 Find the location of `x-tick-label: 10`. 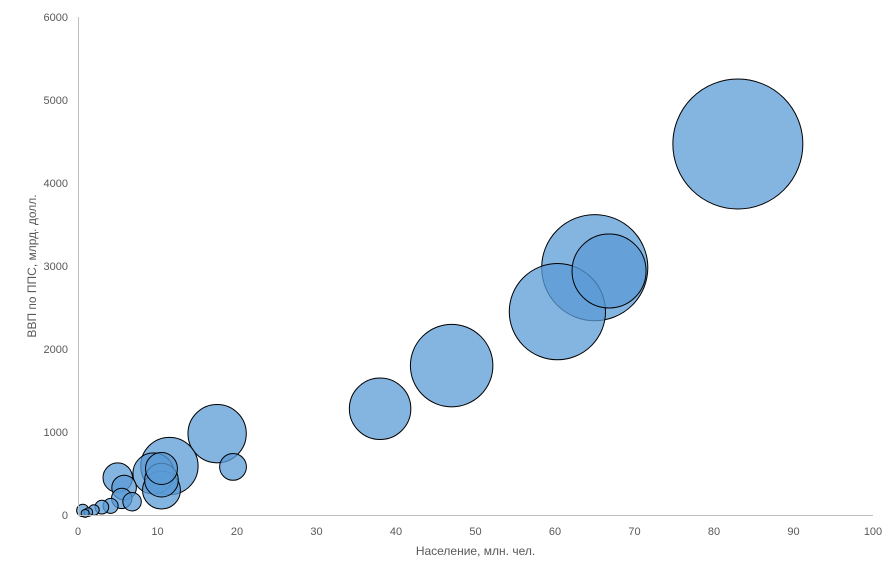

x-tick-label: 10 is located at coordinates (157, 532).